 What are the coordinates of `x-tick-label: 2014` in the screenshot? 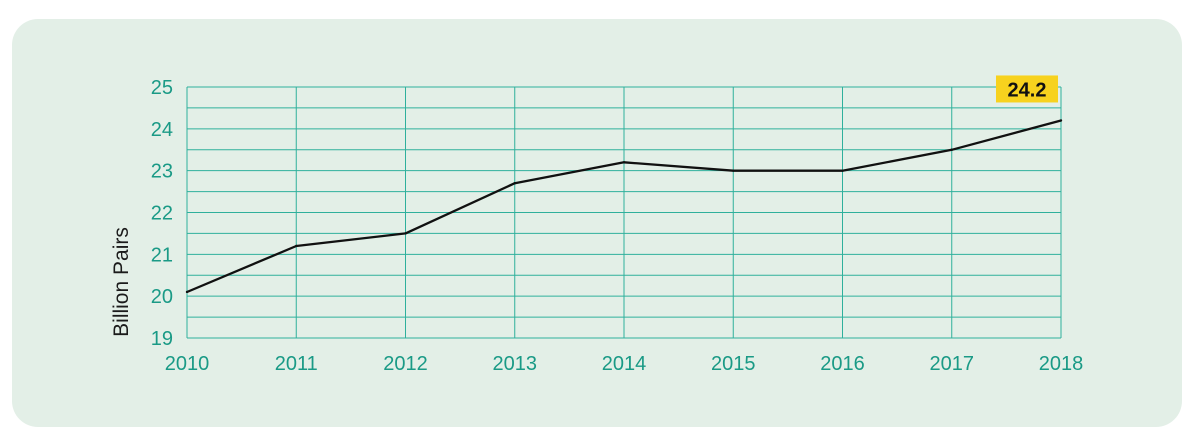 It's located at (624, 364).